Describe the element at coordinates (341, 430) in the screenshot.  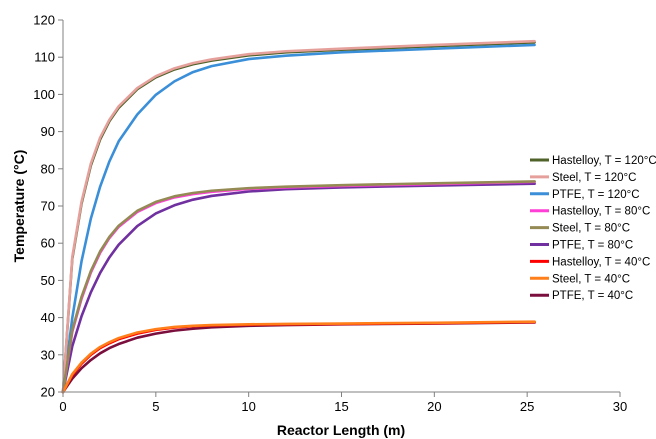
I see `x-axis-title: Reactor Length (m)` at that location.